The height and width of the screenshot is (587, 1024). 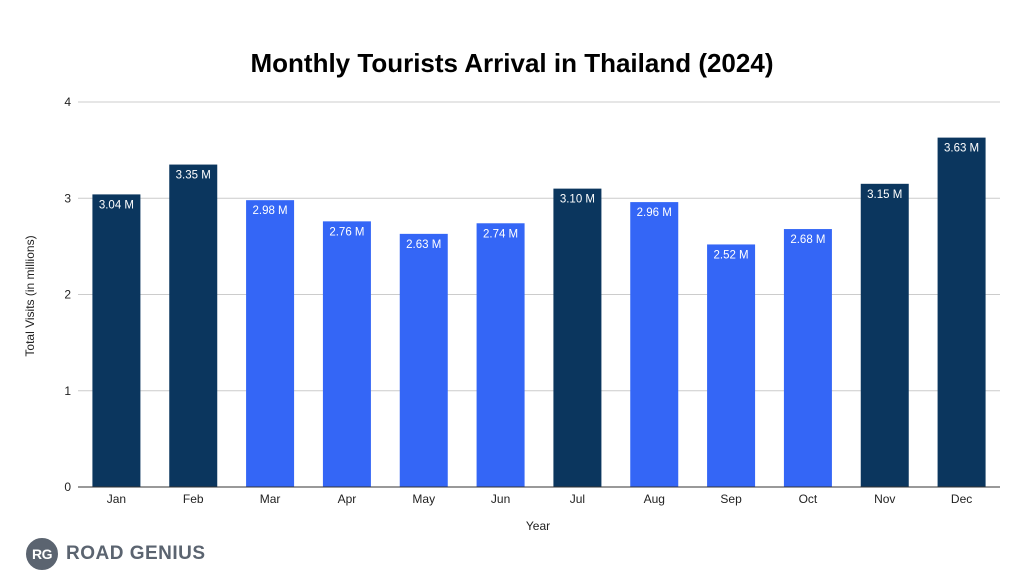 I want to click on data-label: 2.68 M, so click(x=807, y=240).